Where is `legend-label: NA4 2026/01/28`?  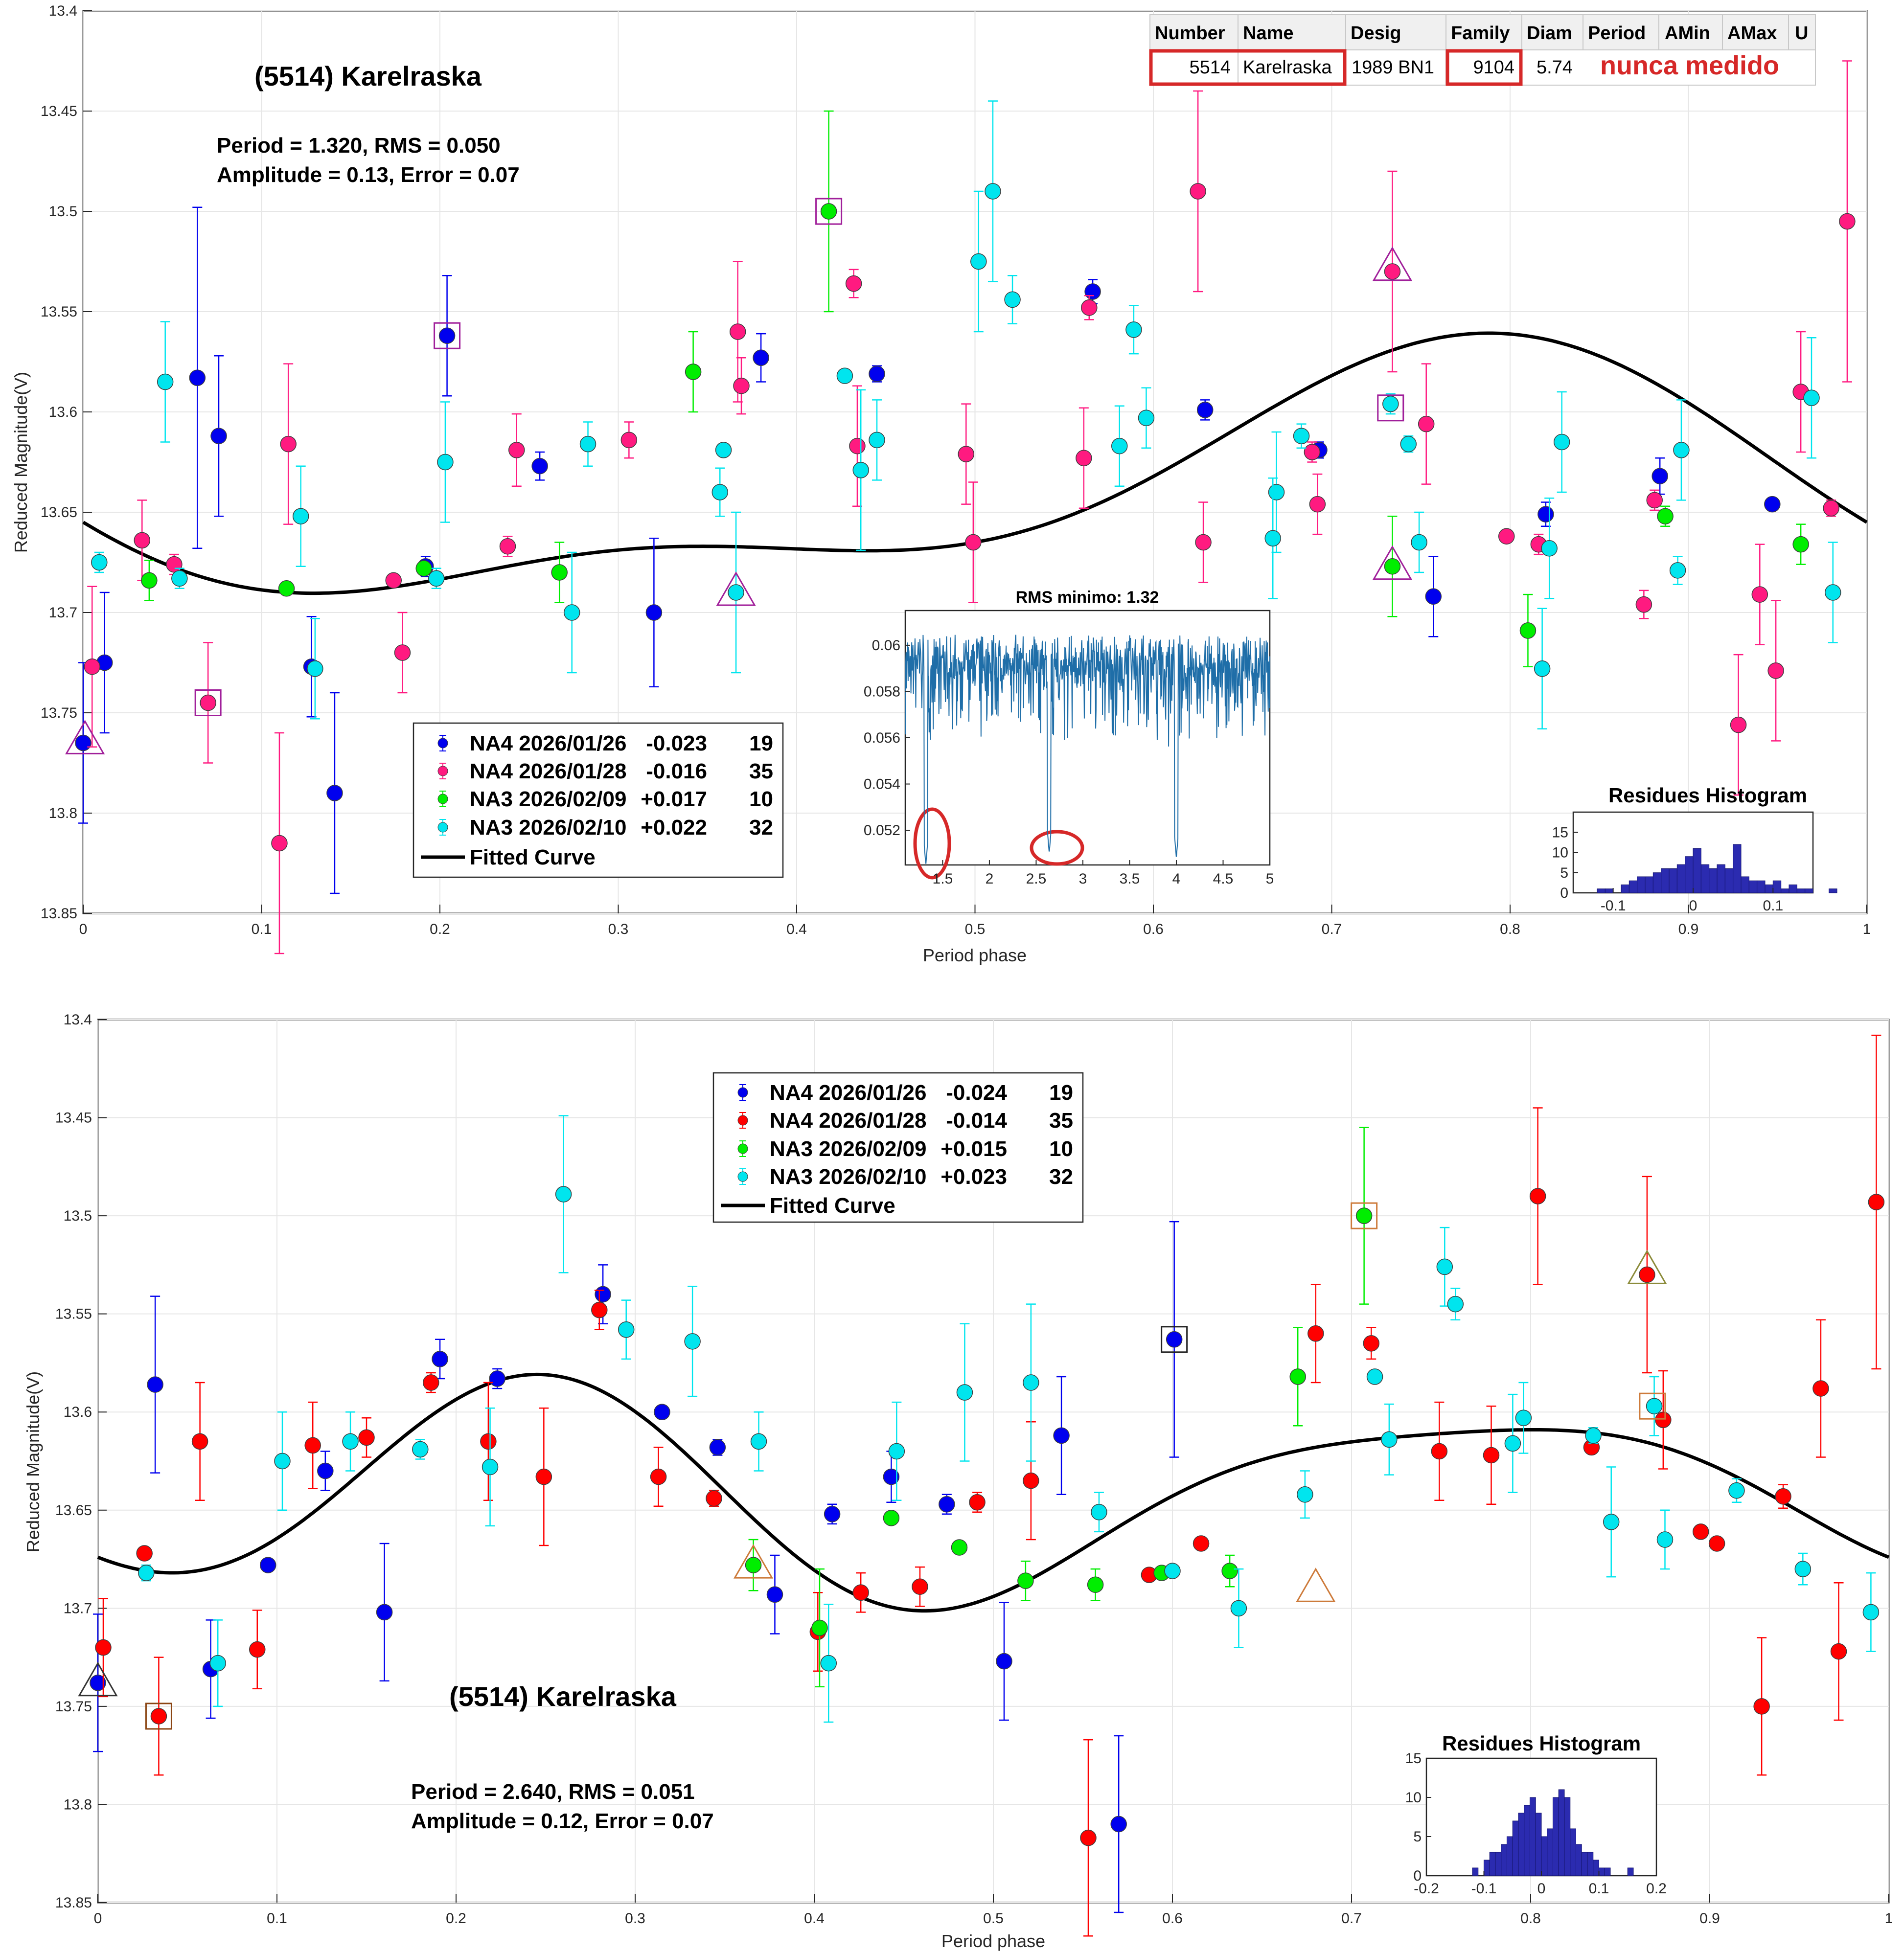 legend-label: NA4 2026/01/28 is located at coordinates (548, 771).